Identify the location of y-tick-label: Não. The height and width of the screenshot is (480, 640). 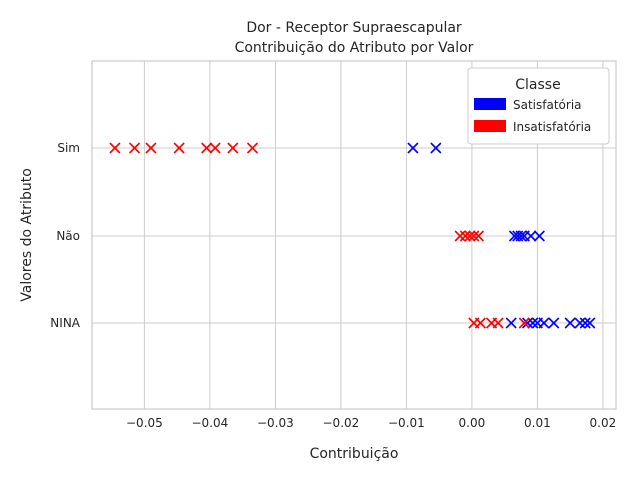
(68, 236).